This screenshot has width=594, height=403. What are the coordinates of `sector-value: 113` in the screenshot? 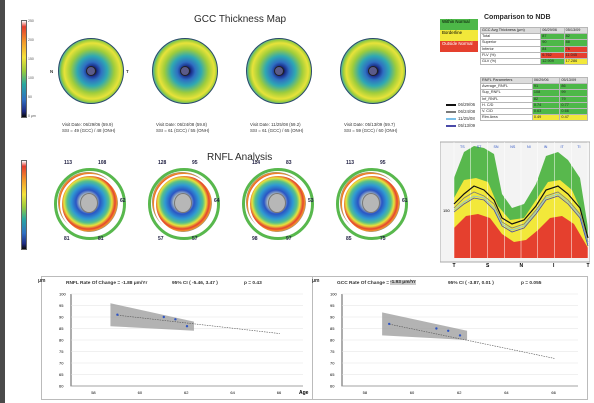 It's located at (350, 163).